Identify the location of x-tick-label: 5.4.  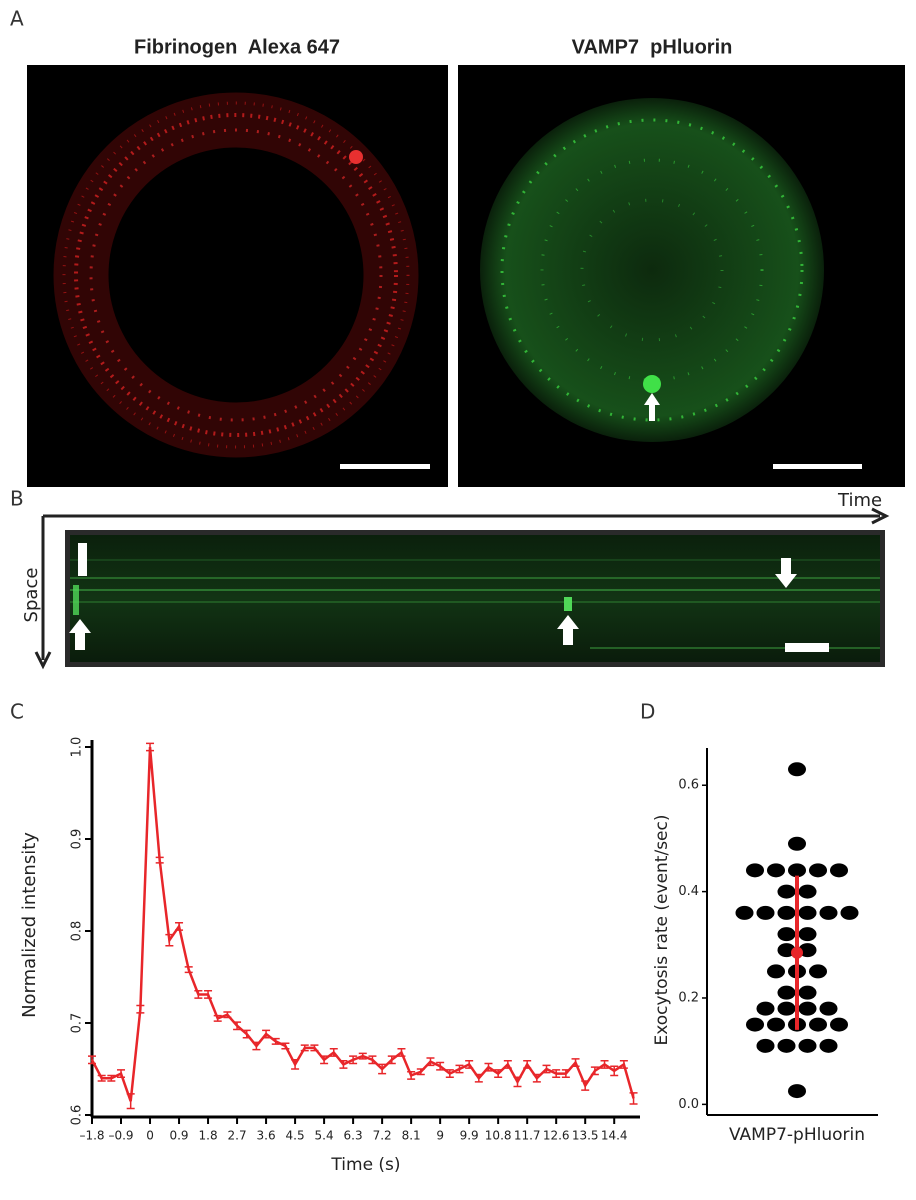
(324, 1136).